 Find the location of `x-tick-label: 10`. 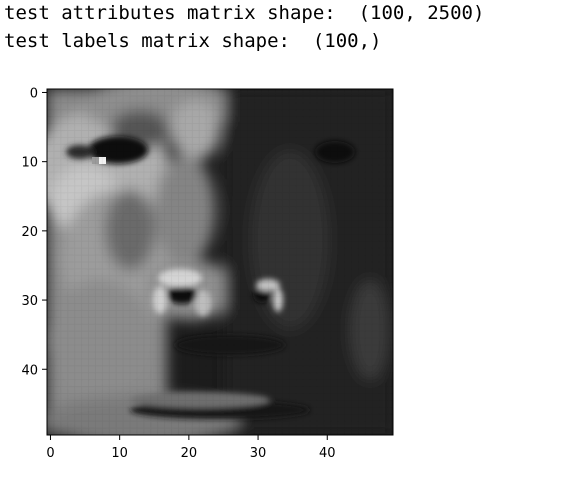

x-tick-label: 10 is located at coordinates (119, 453).